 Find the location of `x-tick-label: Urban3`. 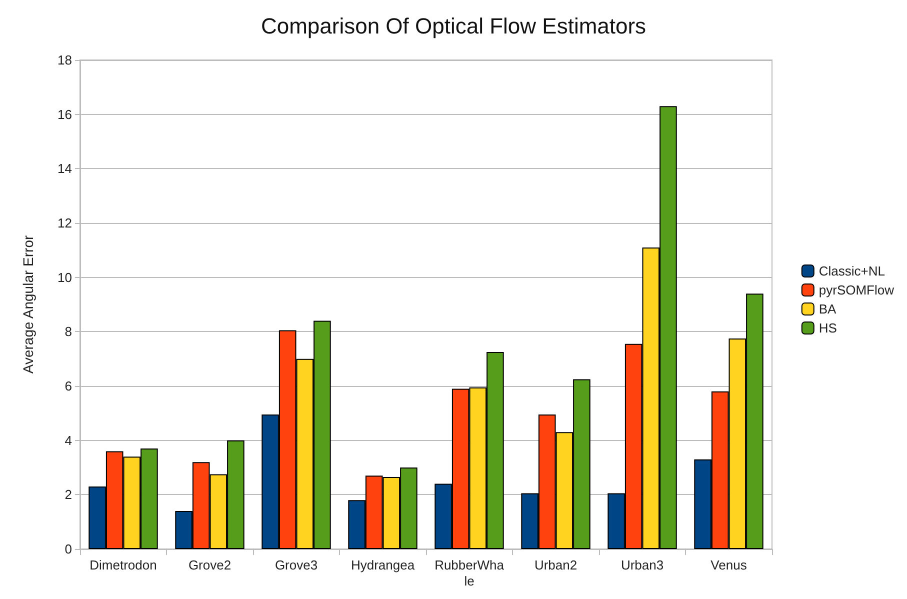

x-tick-label: Urban3 is located at coordinates (642, 565).